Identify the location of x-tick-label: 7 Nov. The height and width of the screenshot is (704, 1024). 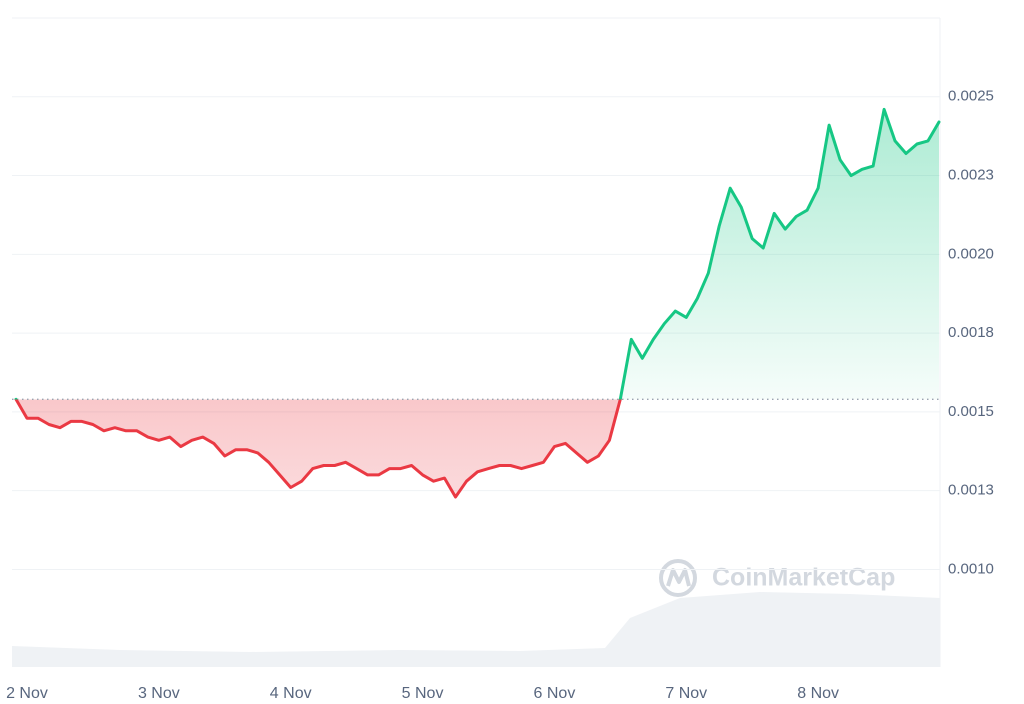
(686, 693).